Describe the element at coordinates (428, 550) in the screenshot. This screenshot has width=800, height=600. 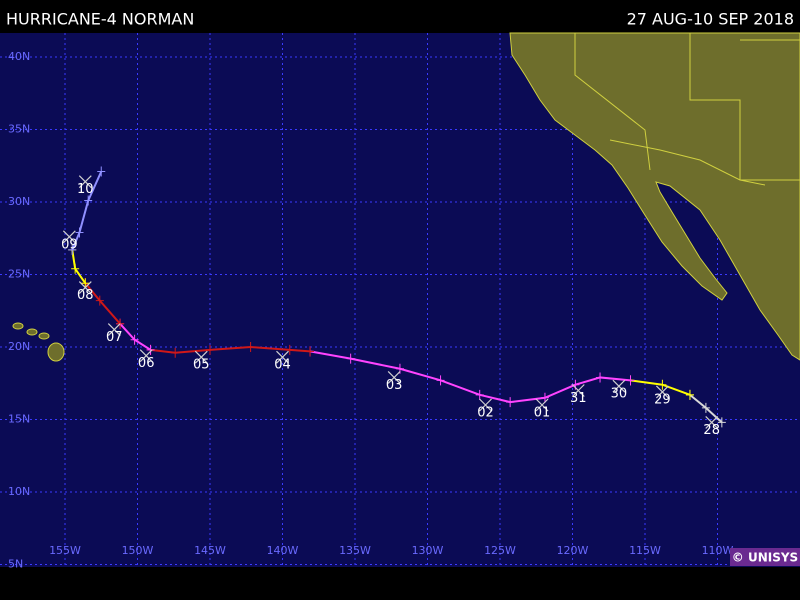
I see `lon-label: 130W` at that location.